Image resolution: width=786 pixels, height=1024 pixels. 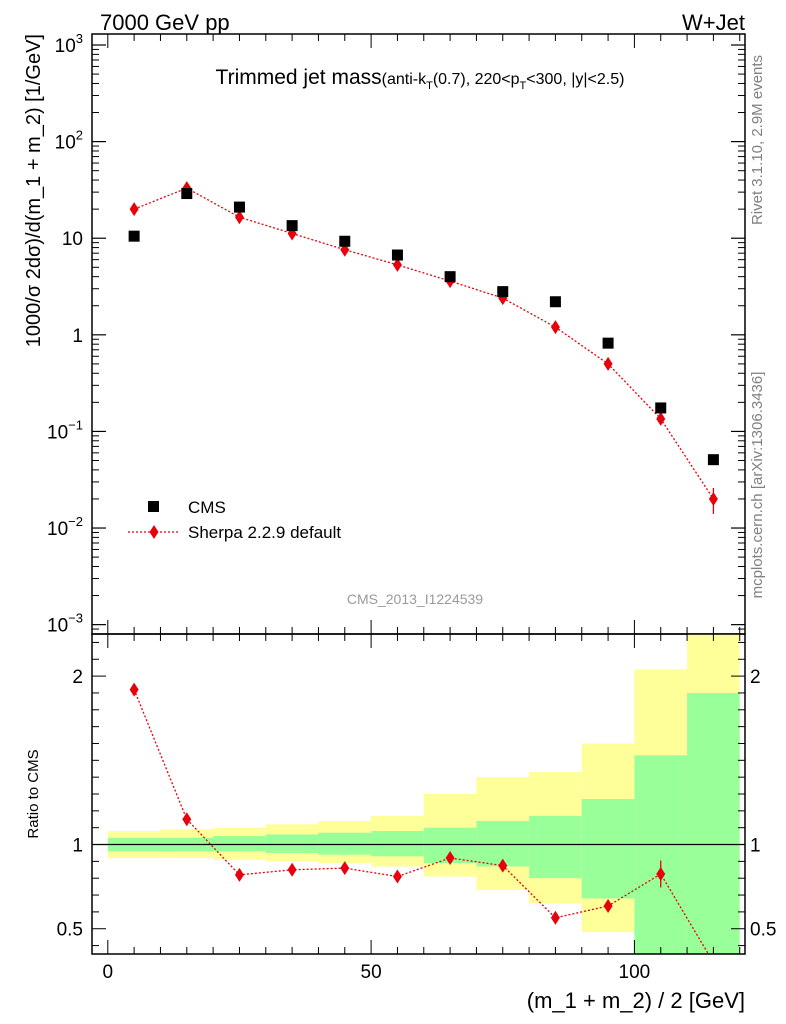 I want to click on ratio-y-tick-label-right: 0.5, so click(x=763, y=930).